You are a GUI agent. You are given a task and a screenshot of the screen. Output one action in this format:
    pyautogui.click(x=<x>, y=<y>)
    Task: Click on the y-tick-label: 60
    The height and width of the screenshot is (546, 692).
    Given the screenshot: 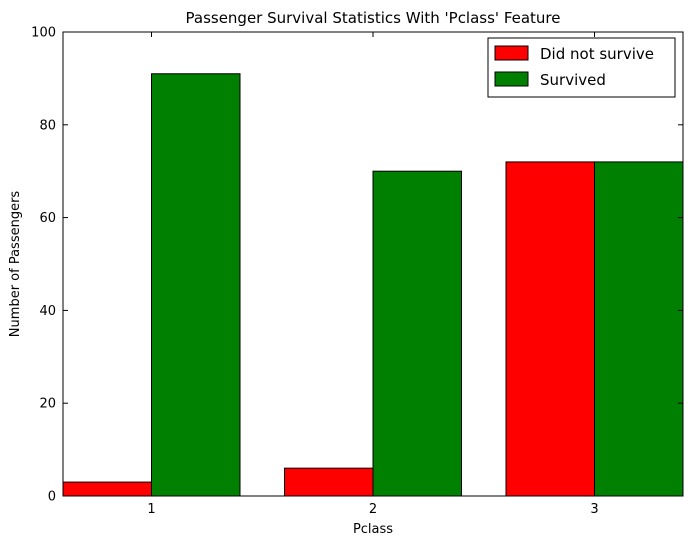 What is the action you would take?
    pyautogui.click(x=47, y=218)
    